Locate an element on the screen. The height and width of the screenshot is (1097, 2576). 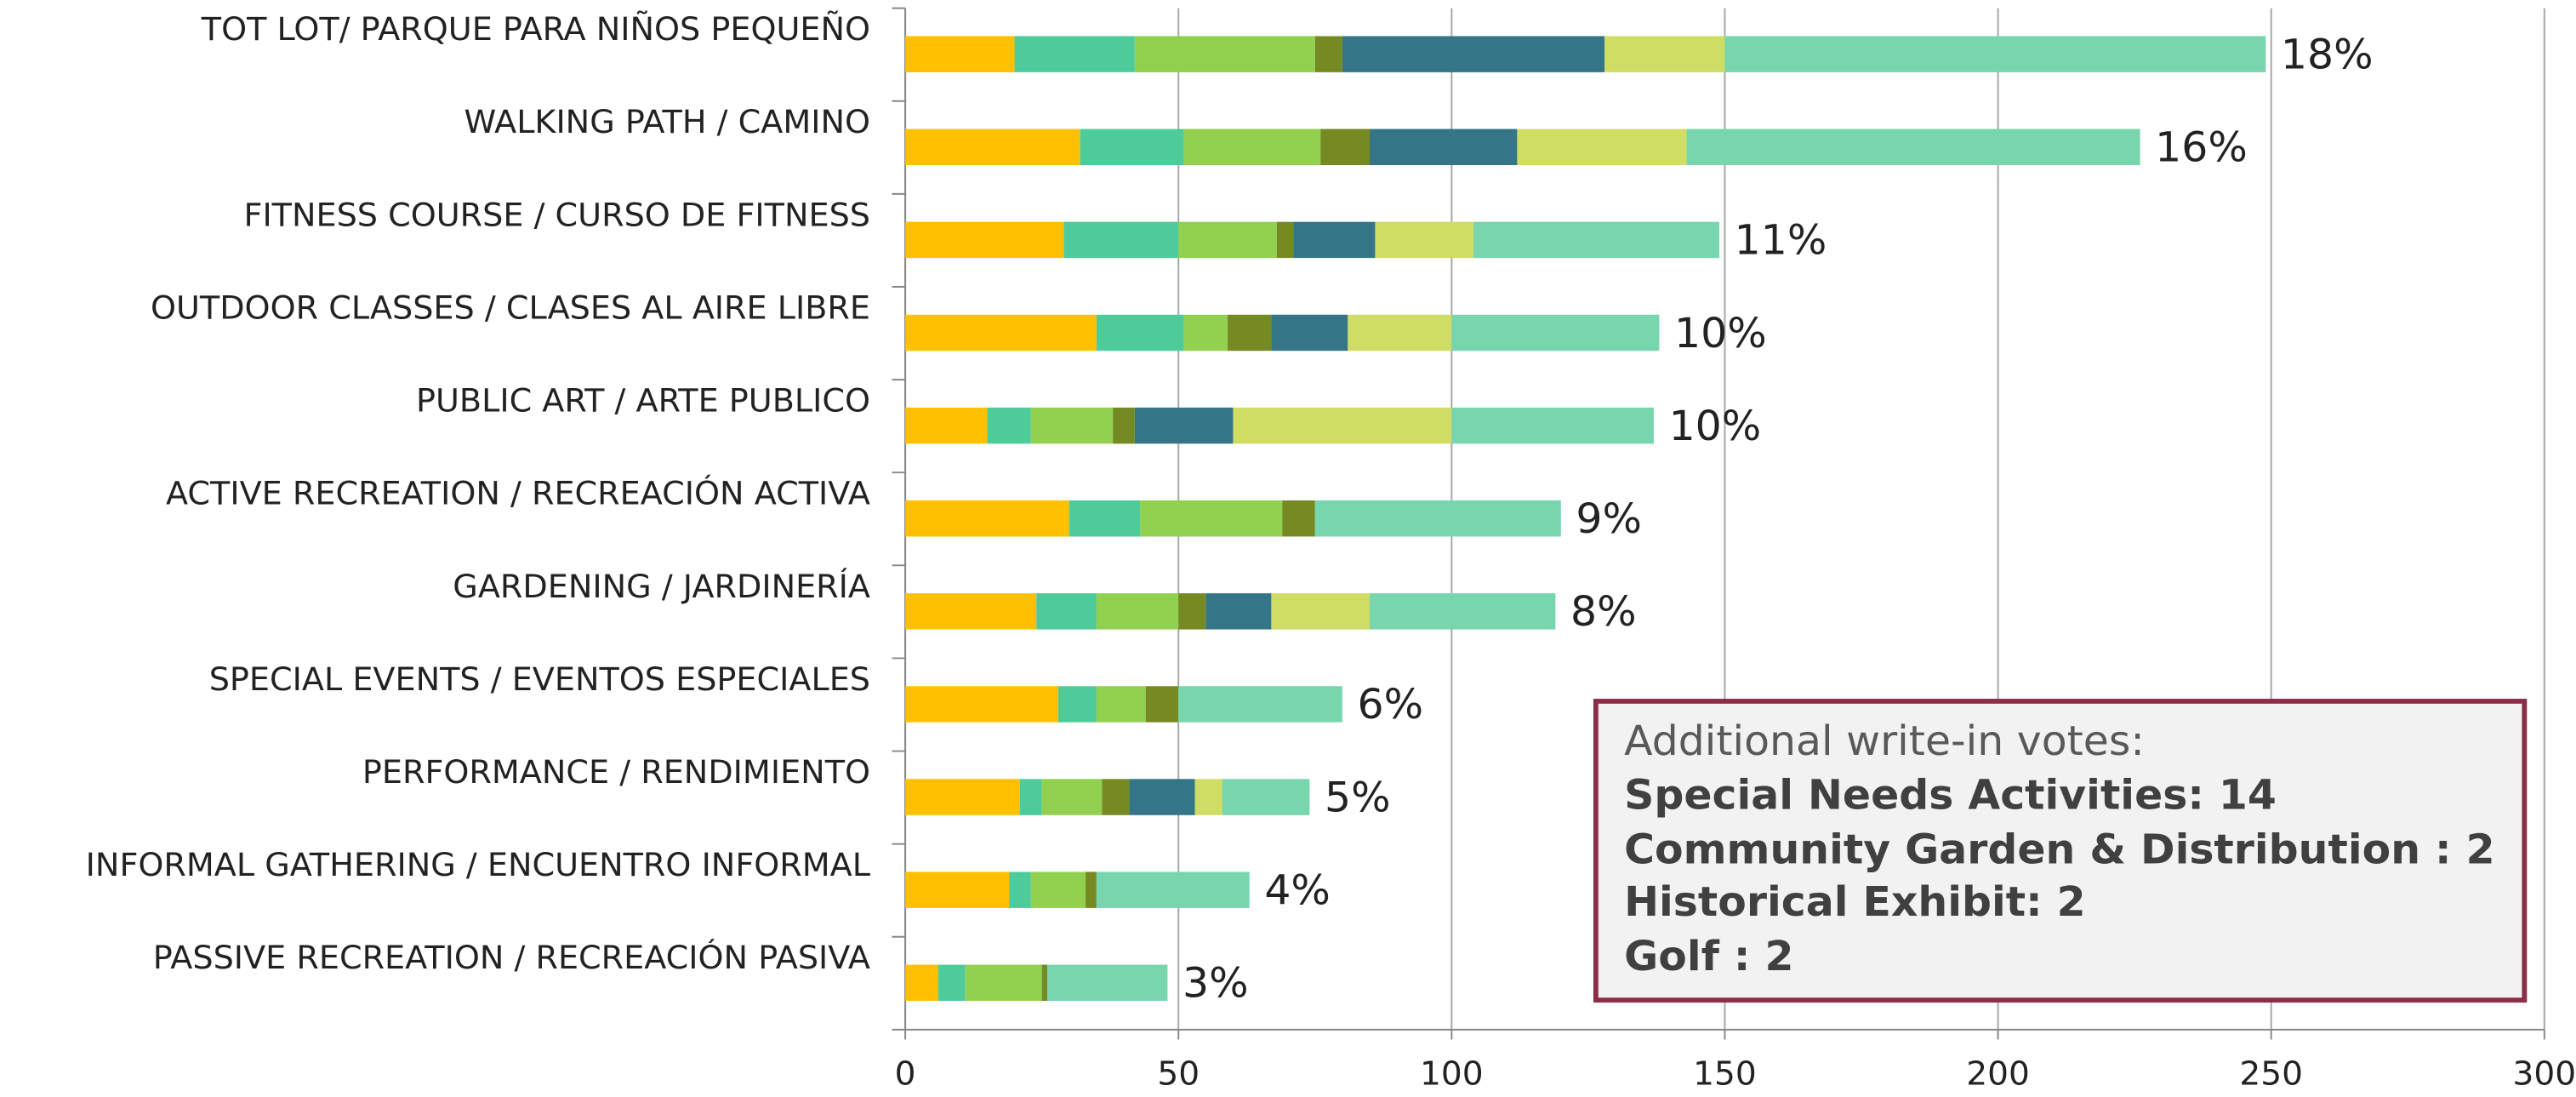
annotation-heading: Additional write-in votes: is located at coordinates (1885, 741).